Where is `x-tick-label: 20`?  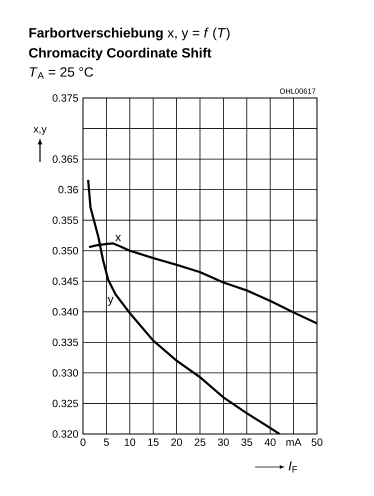 x-tick-label: 20 is located at coordinates (176, 442).